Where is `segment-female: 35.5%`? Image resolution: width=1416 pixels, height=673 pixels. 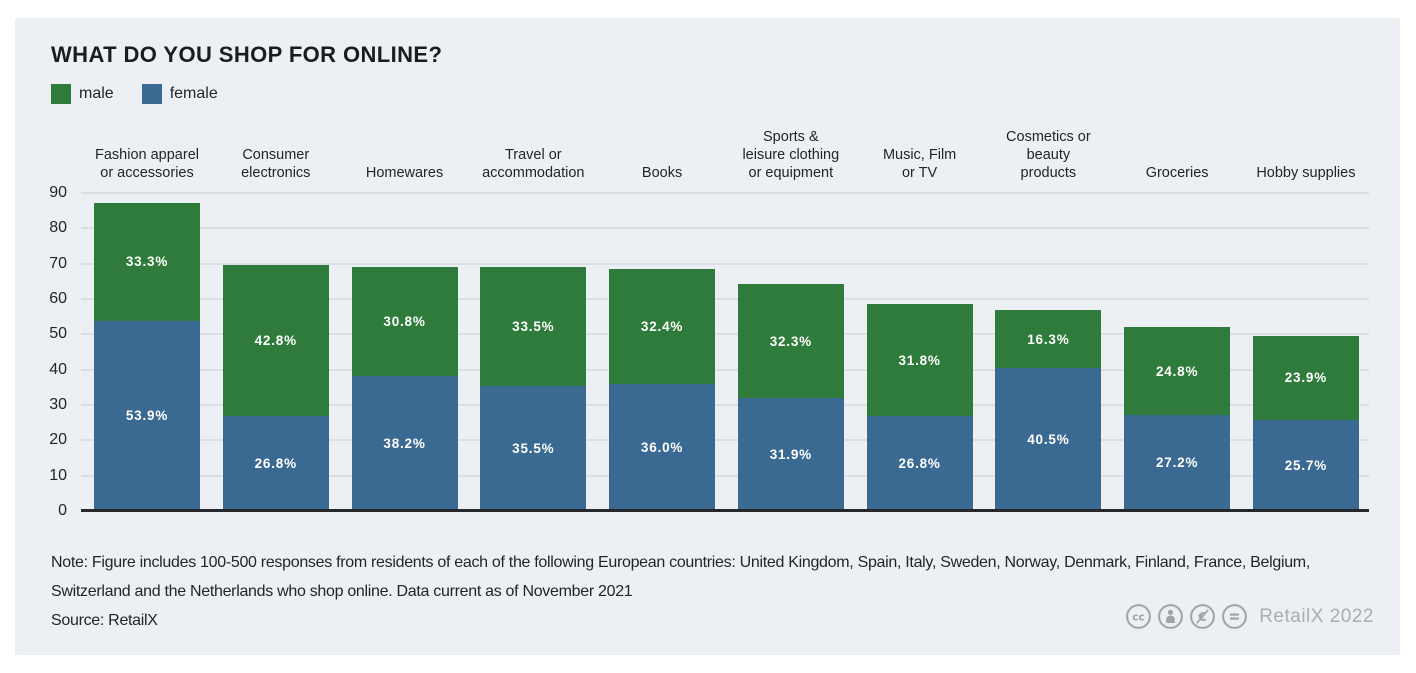 segment-female: 35.5% is located at coordinates (533, 448).